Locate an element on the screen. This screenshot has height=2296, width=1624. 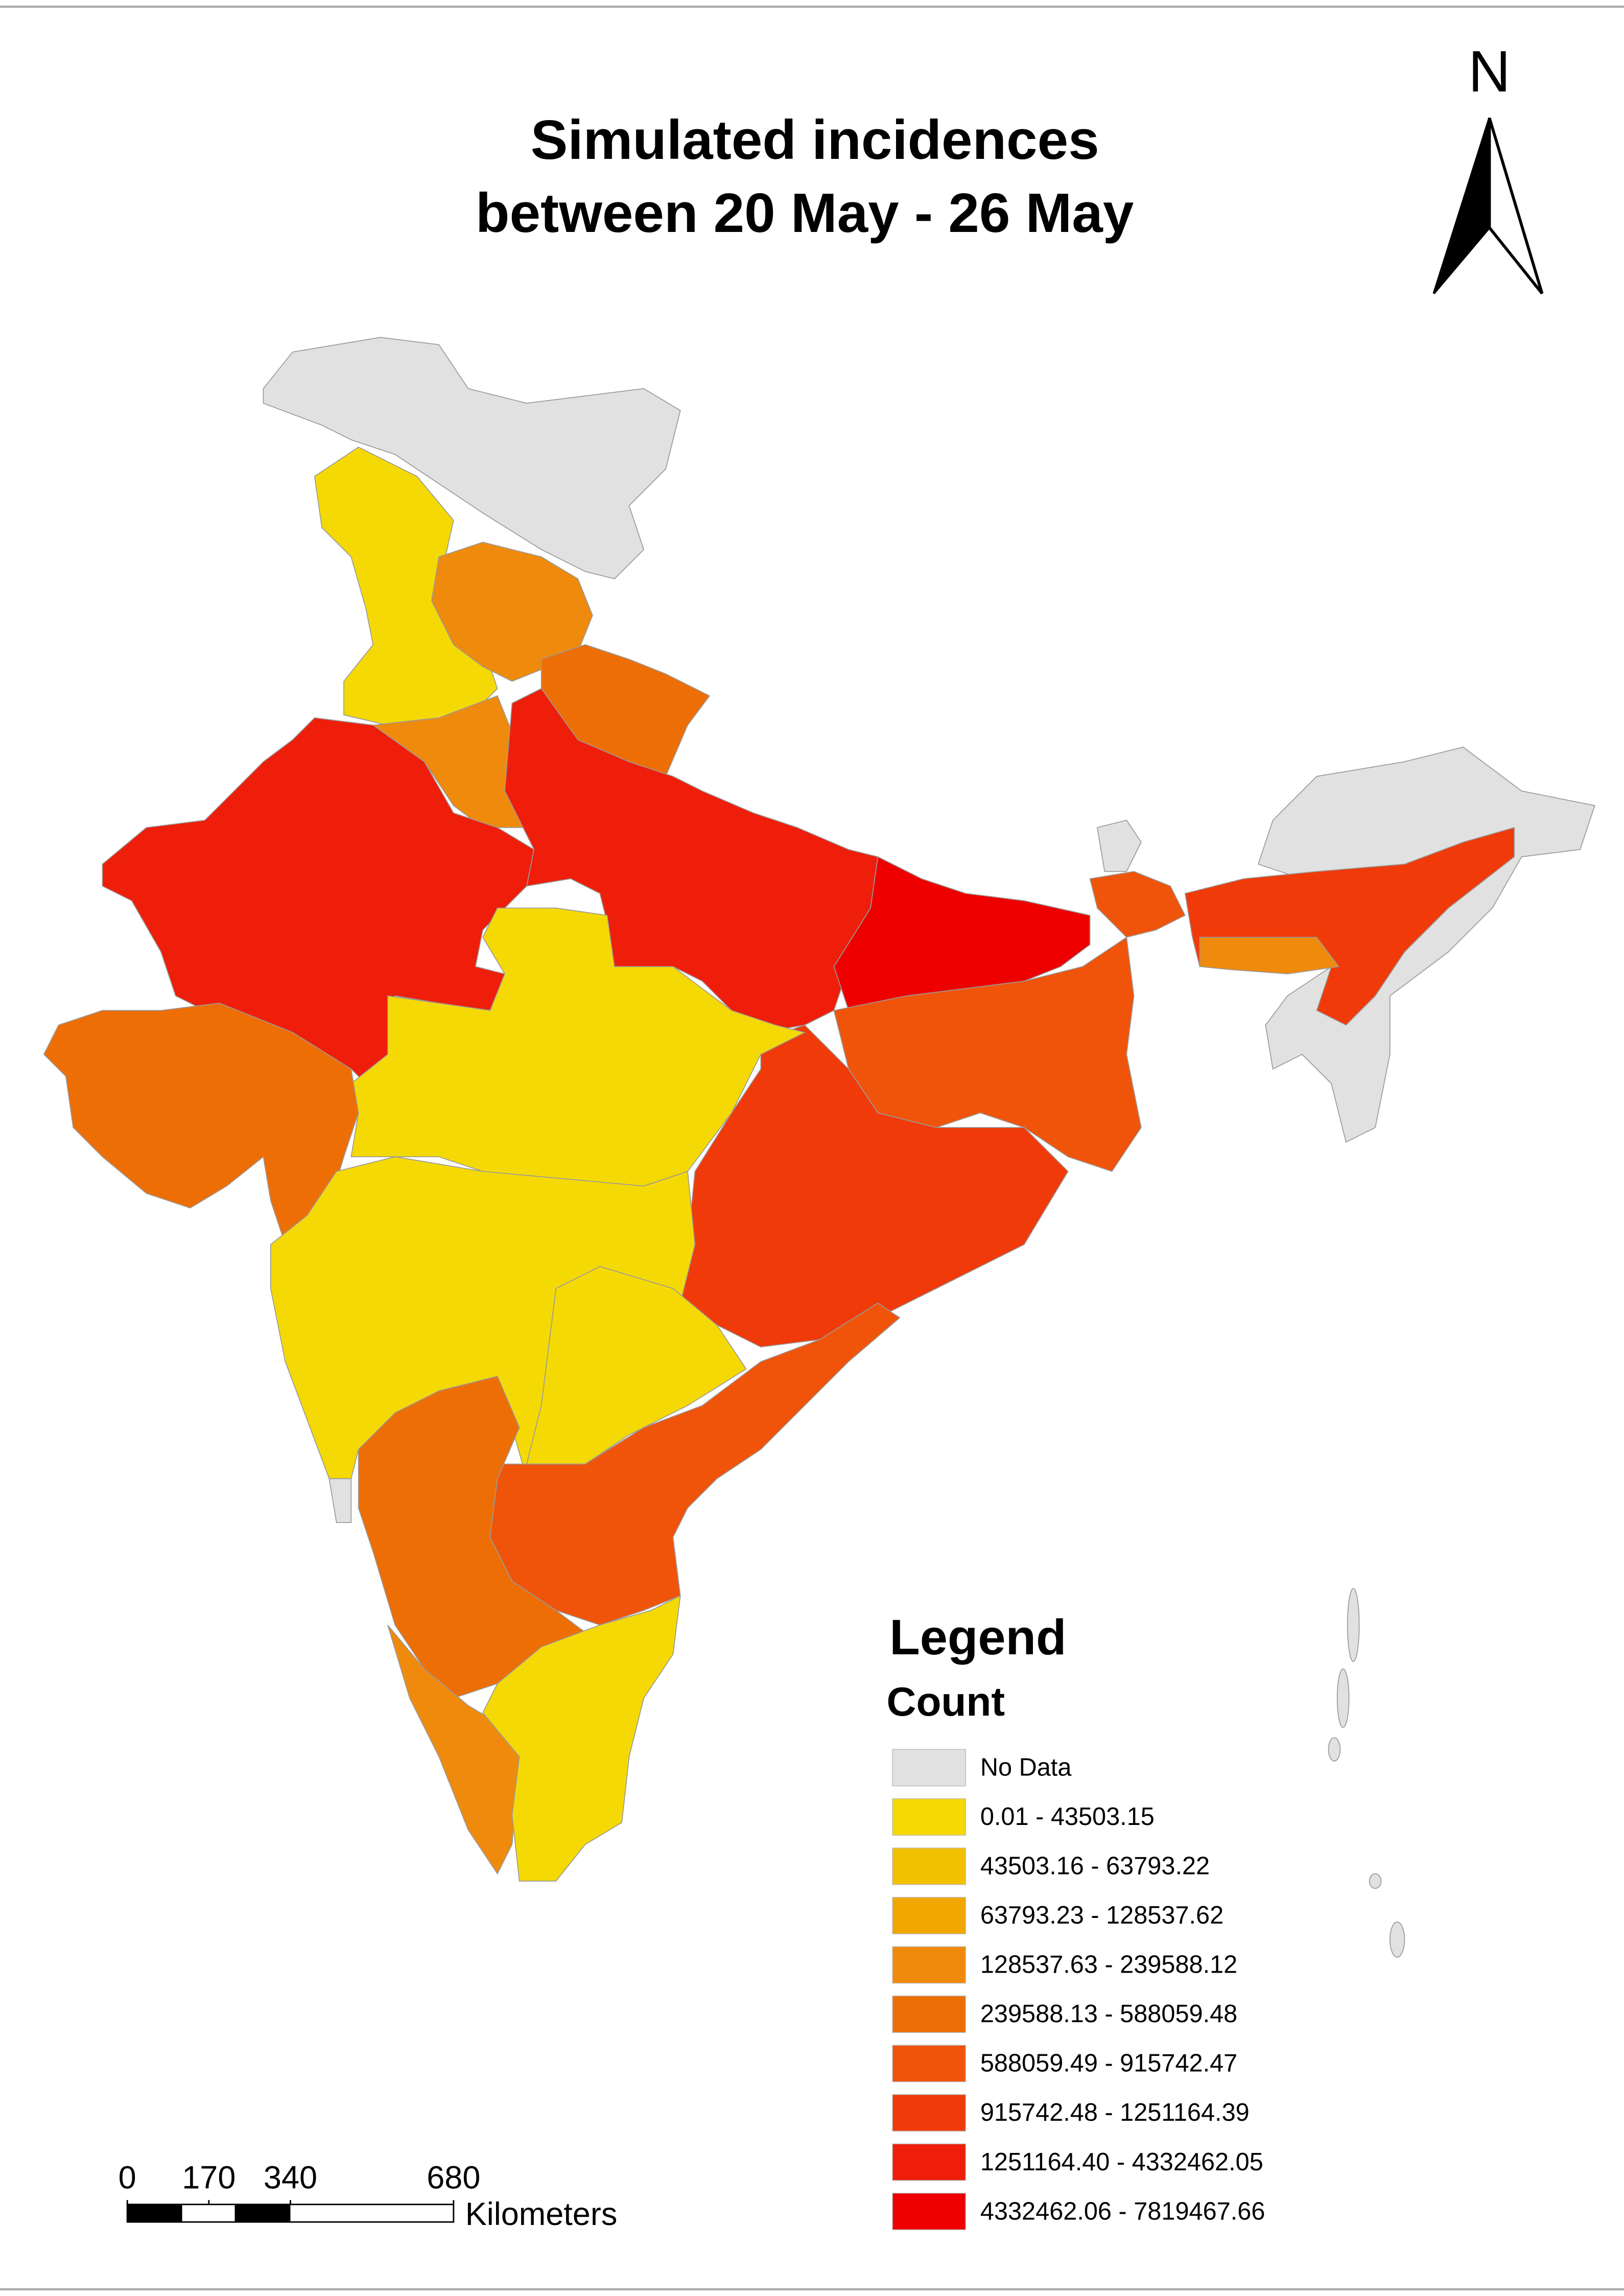
legend-label: 128537.63 - 239588.12 is located at coordinates (1108, 1965).